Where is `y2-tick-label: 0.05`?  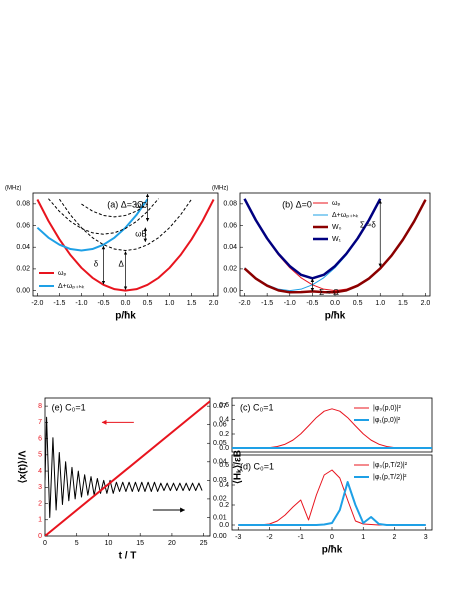
y2-tick-label: 0.05 is located at coordinates (220, 443).